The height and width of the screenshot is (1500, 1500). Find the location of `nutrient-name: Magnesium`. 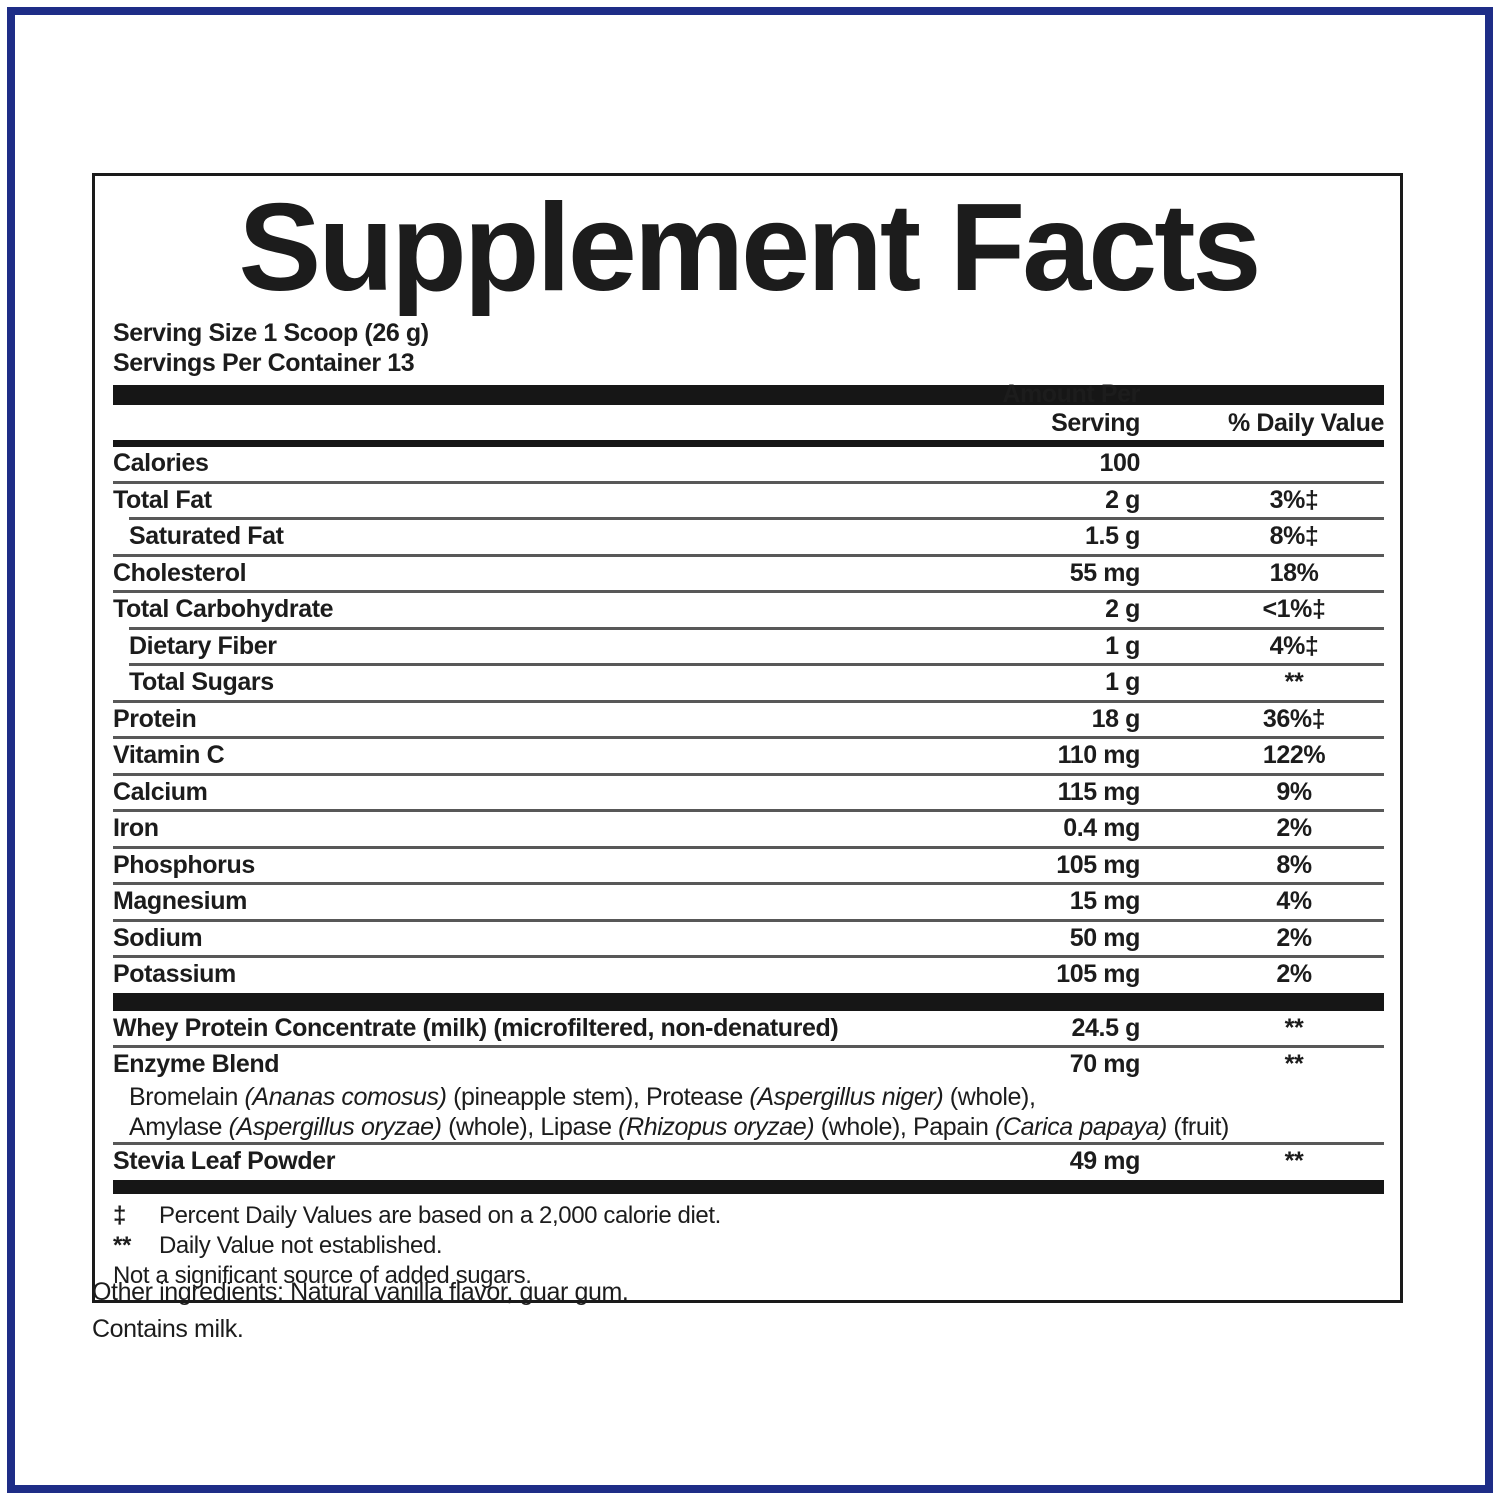

nutrient-name: Magnesium is located at coordinates (180, 901).